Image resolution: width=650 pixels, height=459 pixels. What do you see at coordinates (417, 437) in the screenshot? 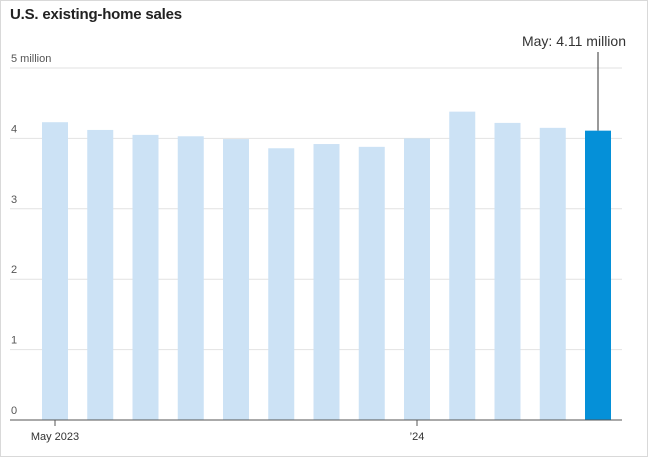
I see `x-tick-label: ’24` at bounding box center [417, 437].